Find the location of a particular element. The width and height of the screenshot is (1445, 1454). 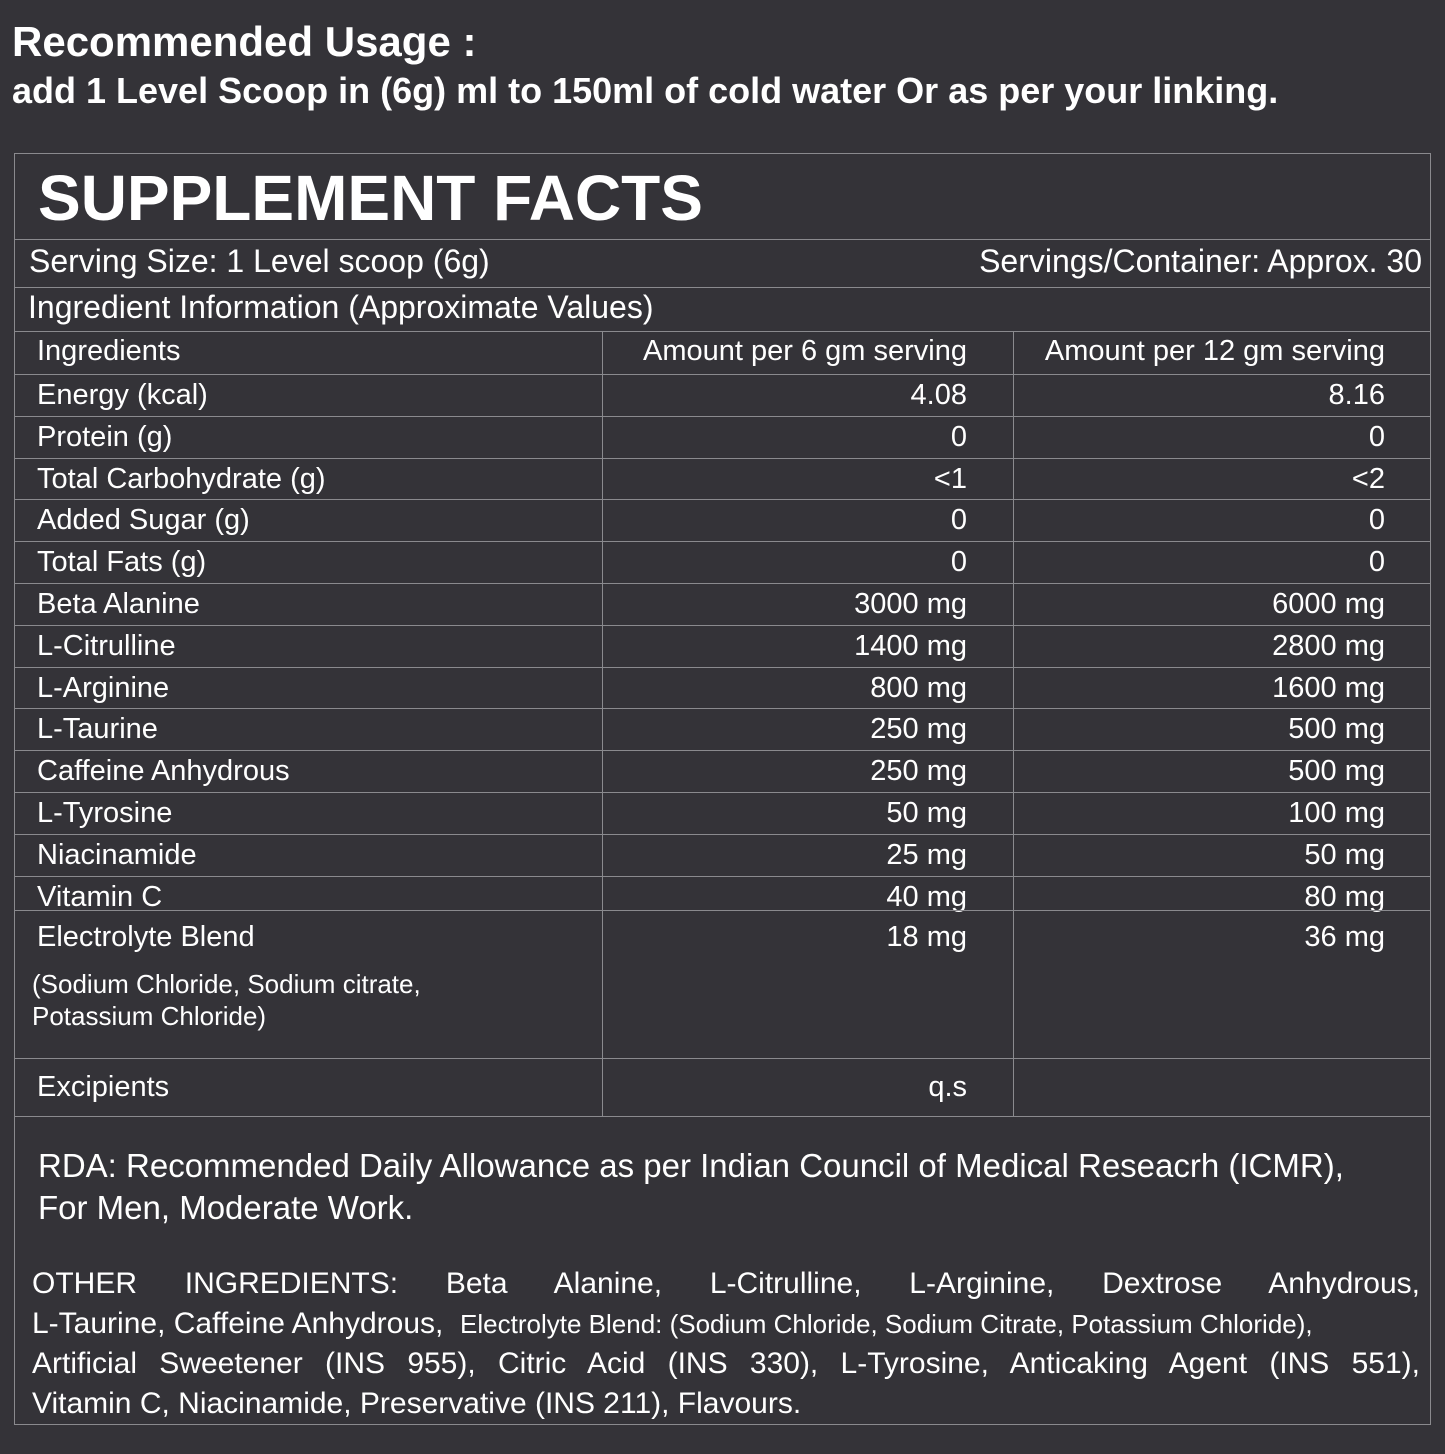

ingredient-name: Total Carbohydrate (g) is located at coordinates (181, 479).